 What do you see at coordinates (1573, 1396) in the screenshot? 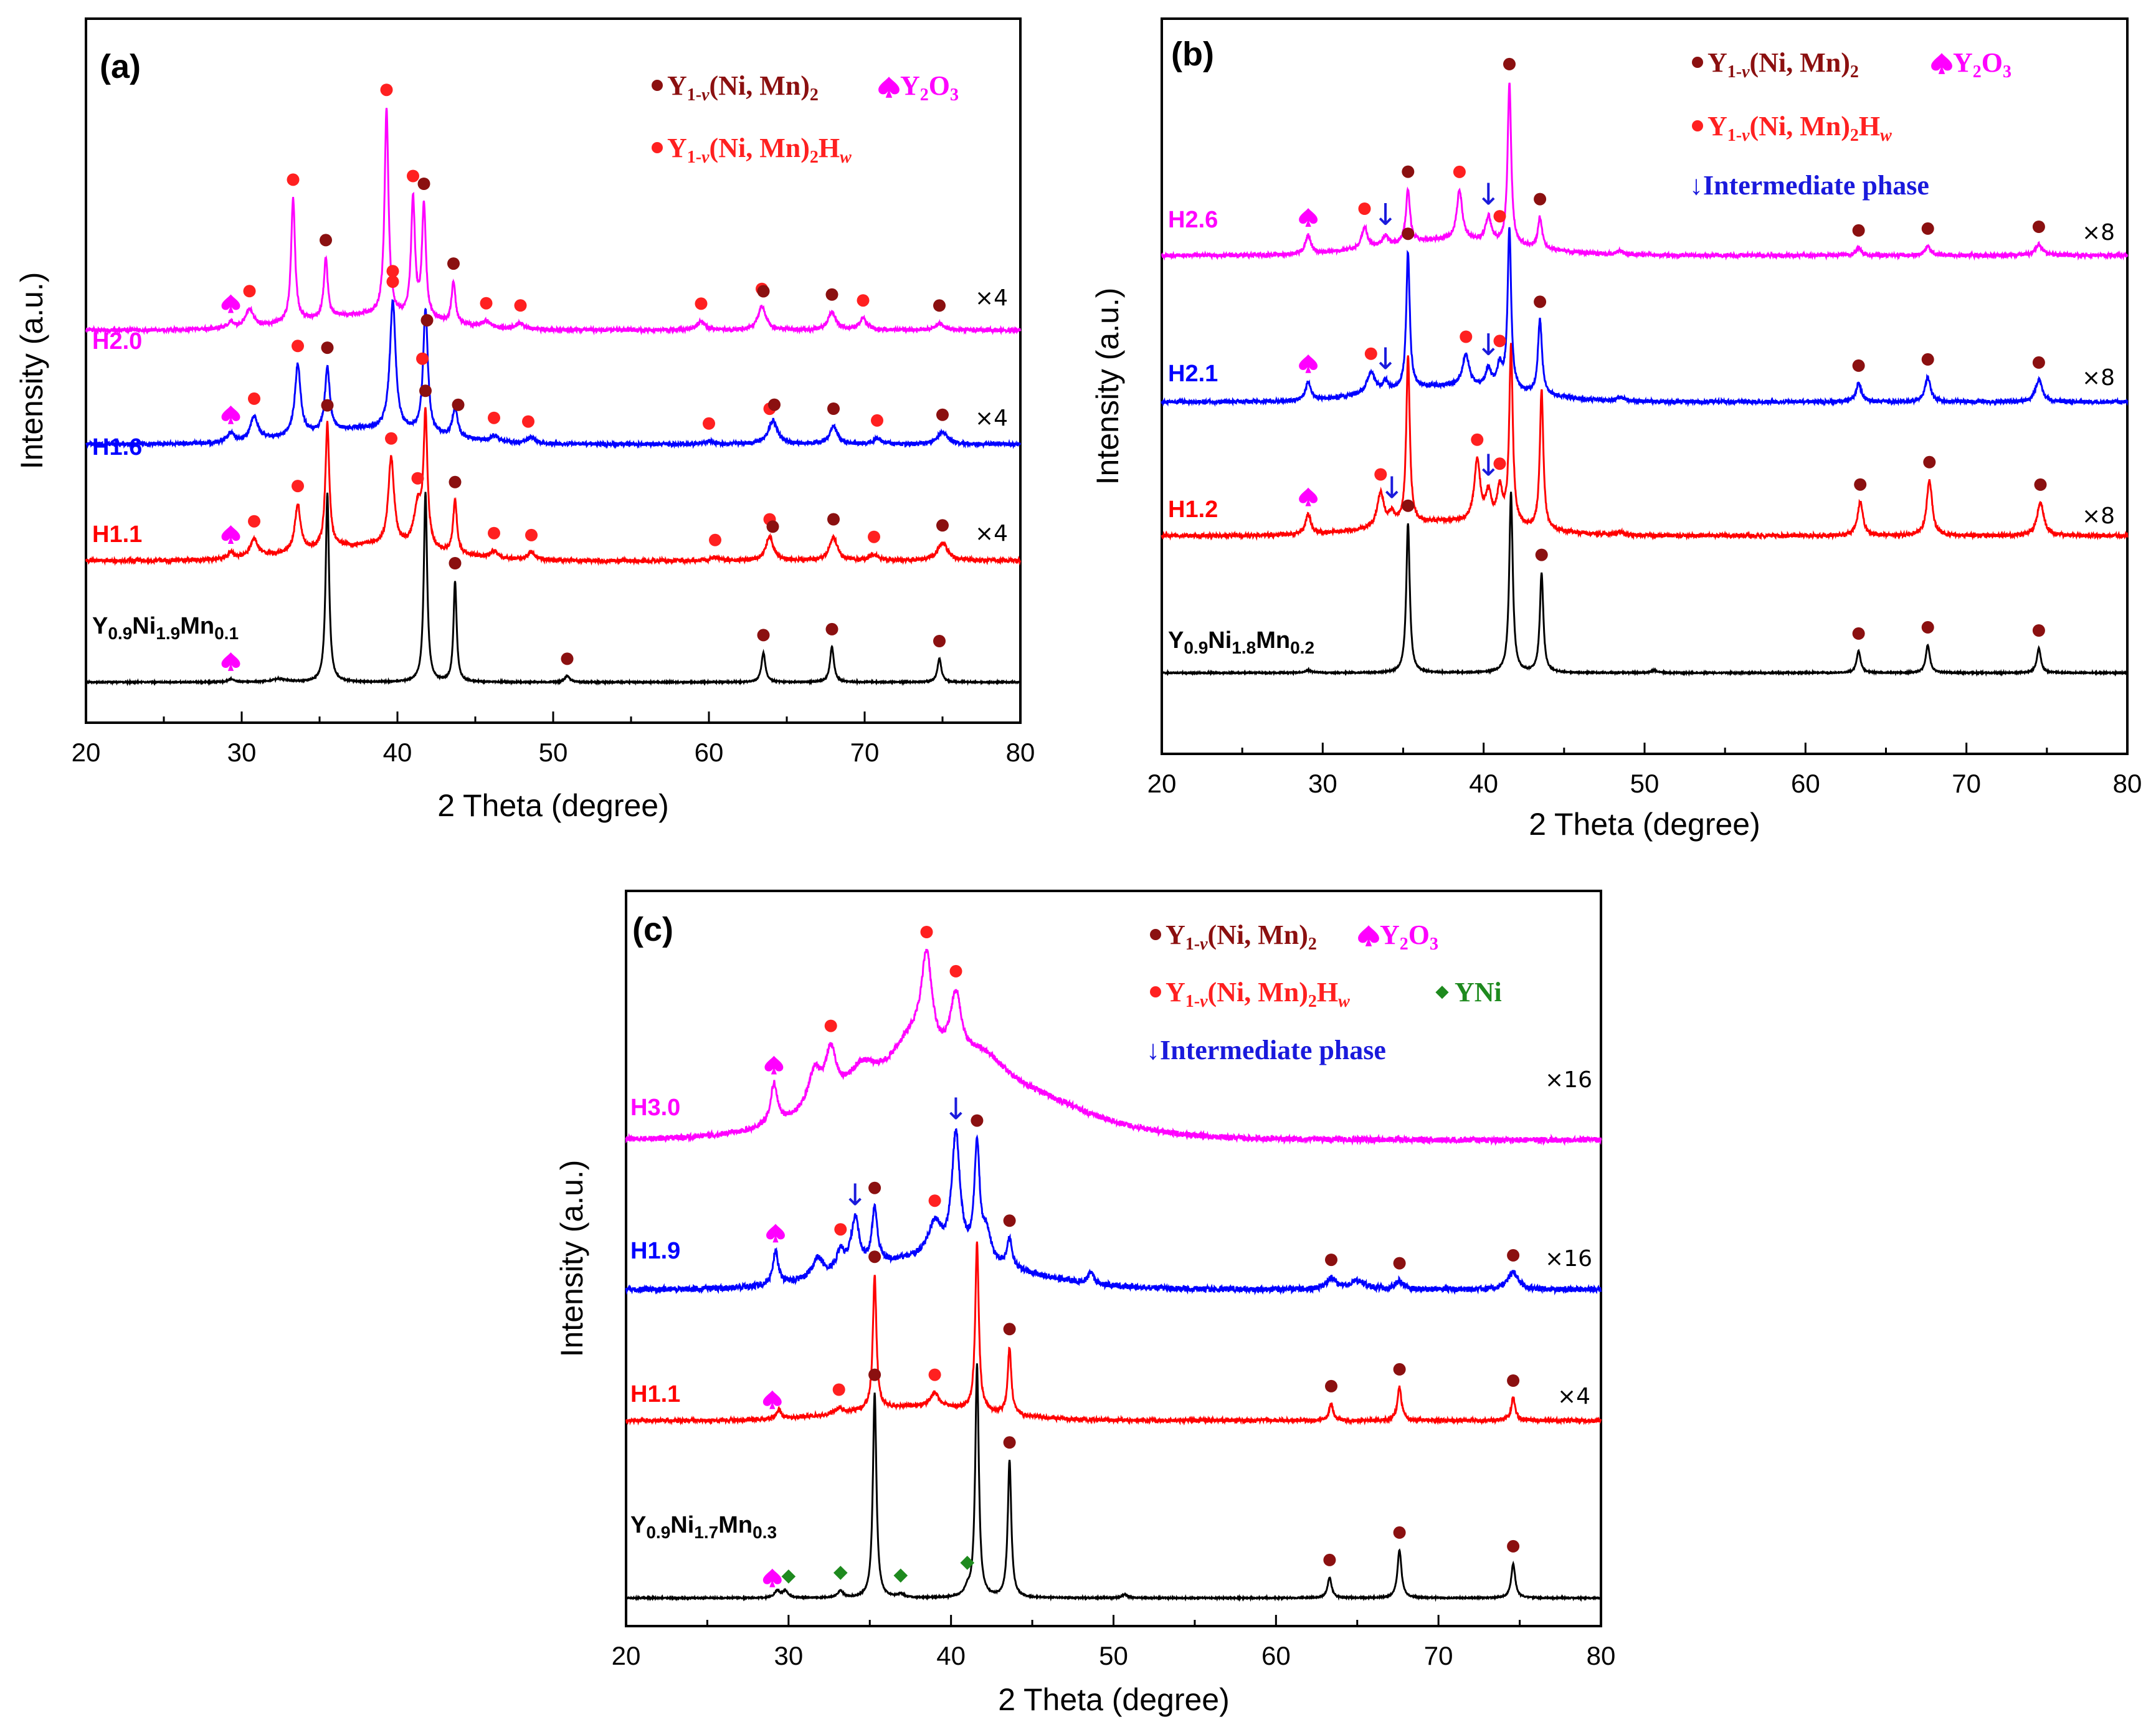
I see `multiplier-h1.1: ×4` at bounding box center [1573, 1396].